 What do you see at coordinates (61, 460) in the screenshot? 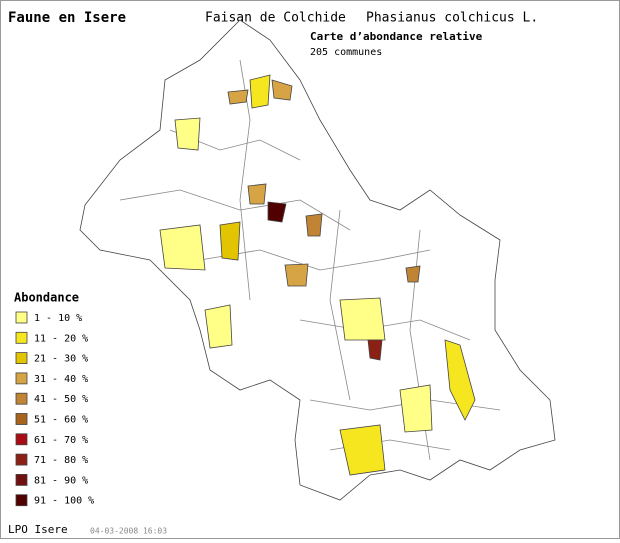
I see `legend-label: 71 - 80 %` at bounding box center [61, 460].